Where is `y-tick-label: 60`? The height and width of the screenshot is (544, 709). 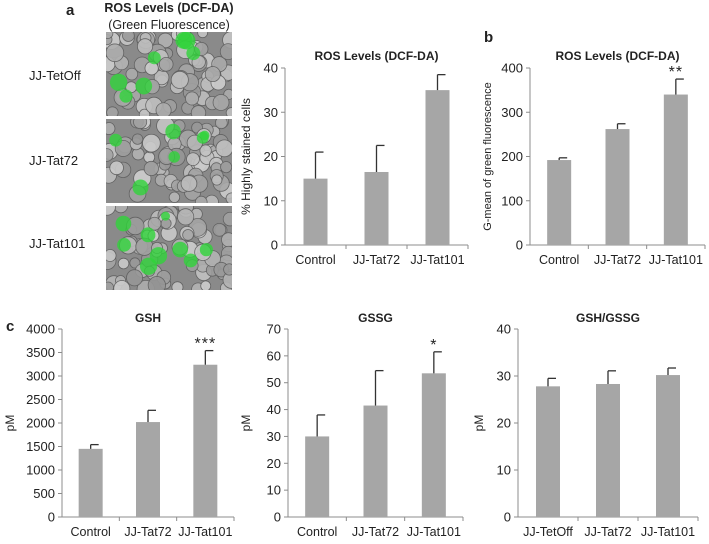
y-tick-label: 60 is located at coordinates (274, 355).